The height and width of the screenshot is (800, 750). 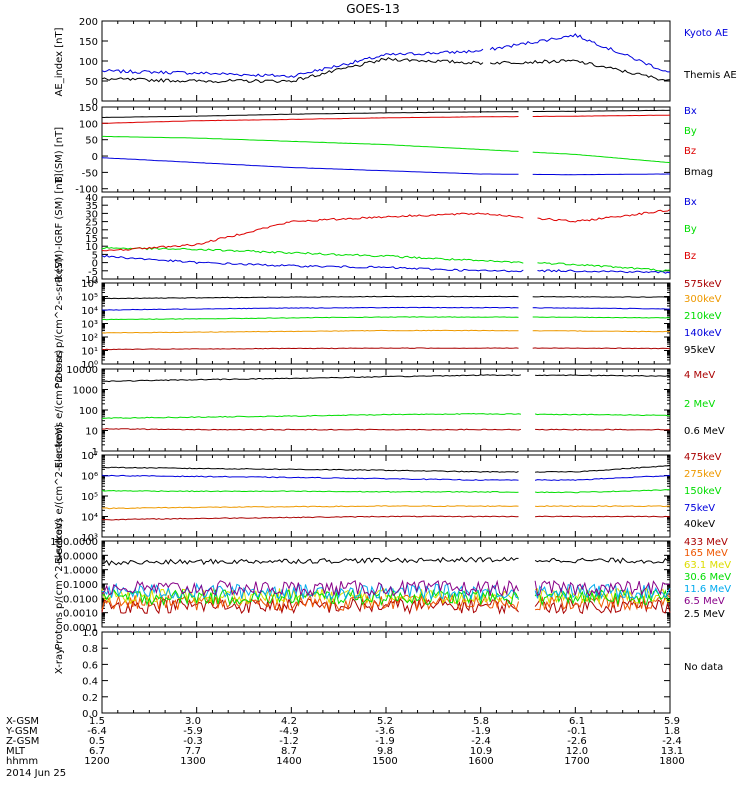 I want to click on y-tick-label: 10⁶, so click(x=89, y=477).